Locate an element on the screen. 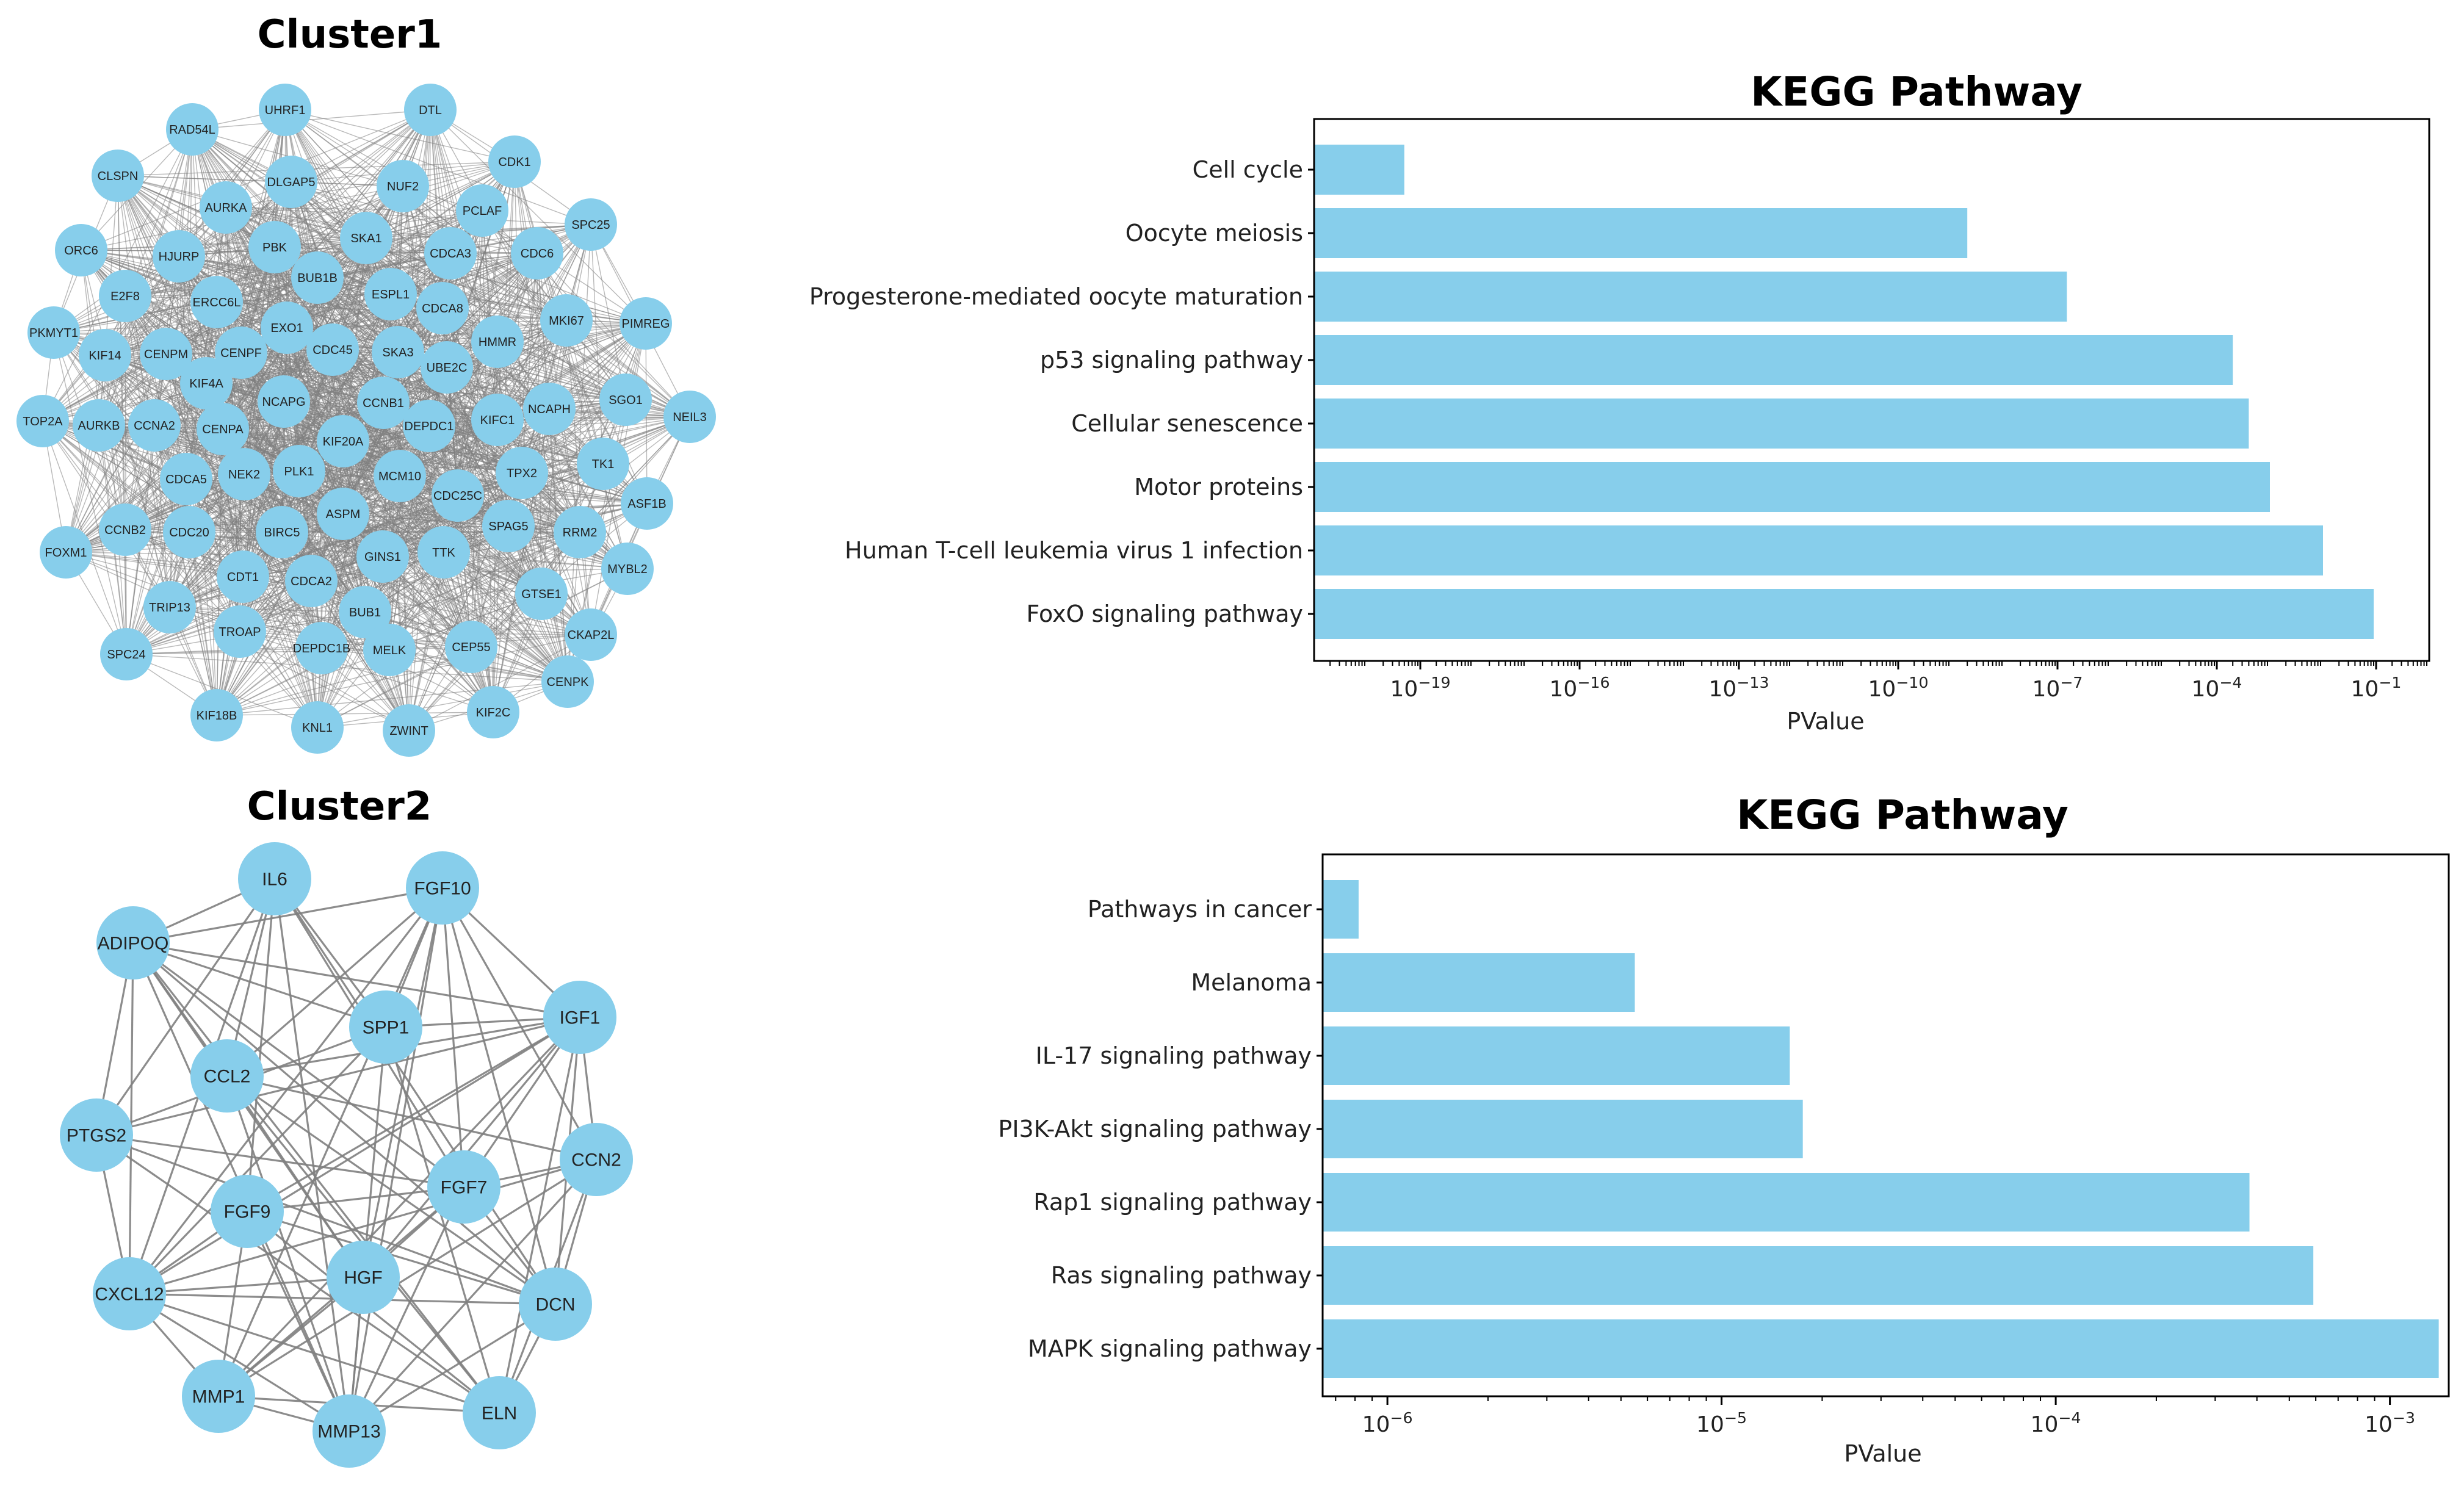  network-node: CXCL12 is located at coordinates (129, 1293).